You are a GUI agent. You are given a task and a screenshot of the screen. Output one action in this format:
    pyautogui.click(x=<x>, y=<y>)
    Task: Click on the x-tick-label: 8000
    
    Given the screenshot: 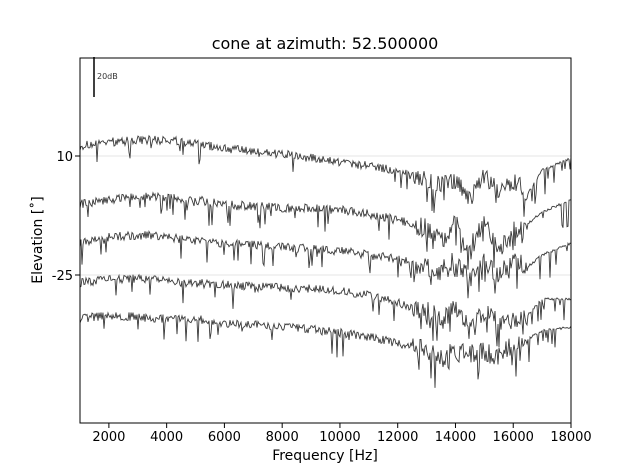 What is the action you would take?
    pyautogui.click(x=282, y=437)
    